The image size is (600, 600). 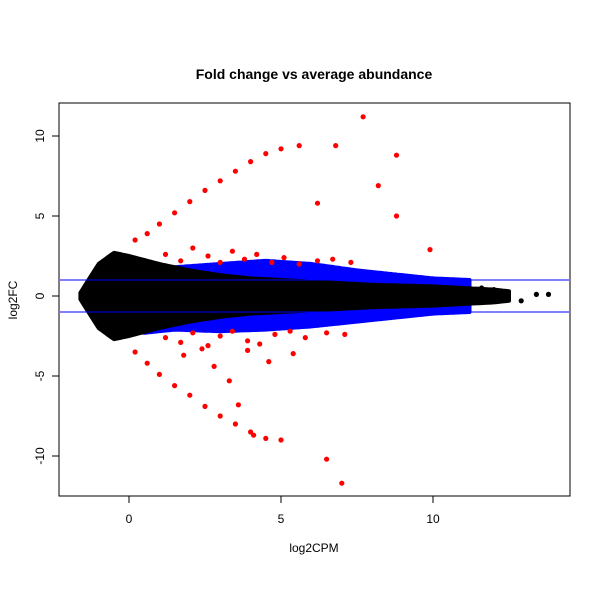 I want to click on reference-lines, so click(x=314, y=296).